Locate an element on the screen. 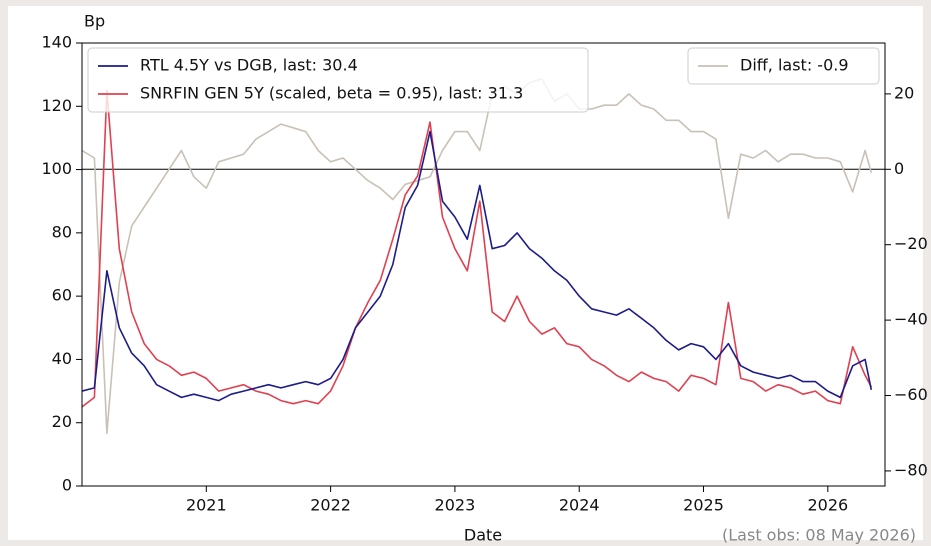  y2-tick-label: 0 is located at coordinates (899, 168).